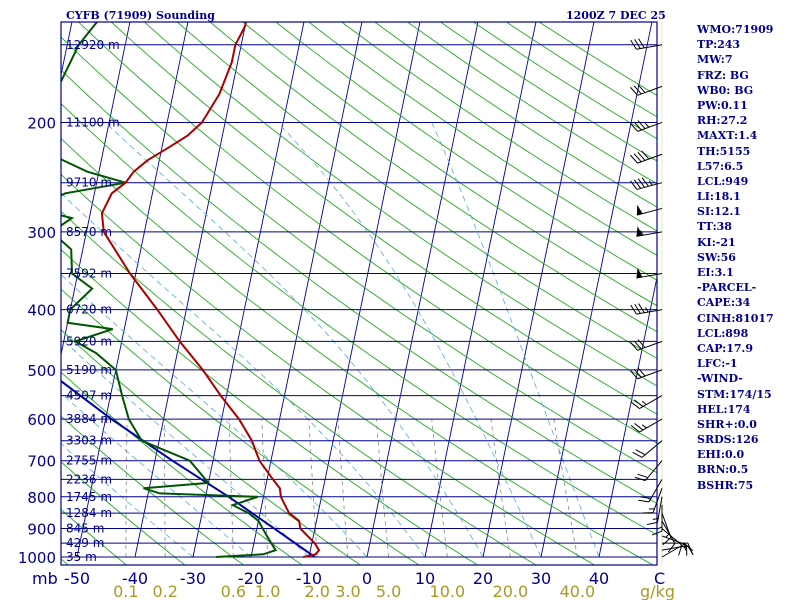 The width and height of the screenshot is (800, 600). What do you see at coordinates (541, 578) in the screenshot?
I see `temperature-label: 30` at bounding box center [541, 578].